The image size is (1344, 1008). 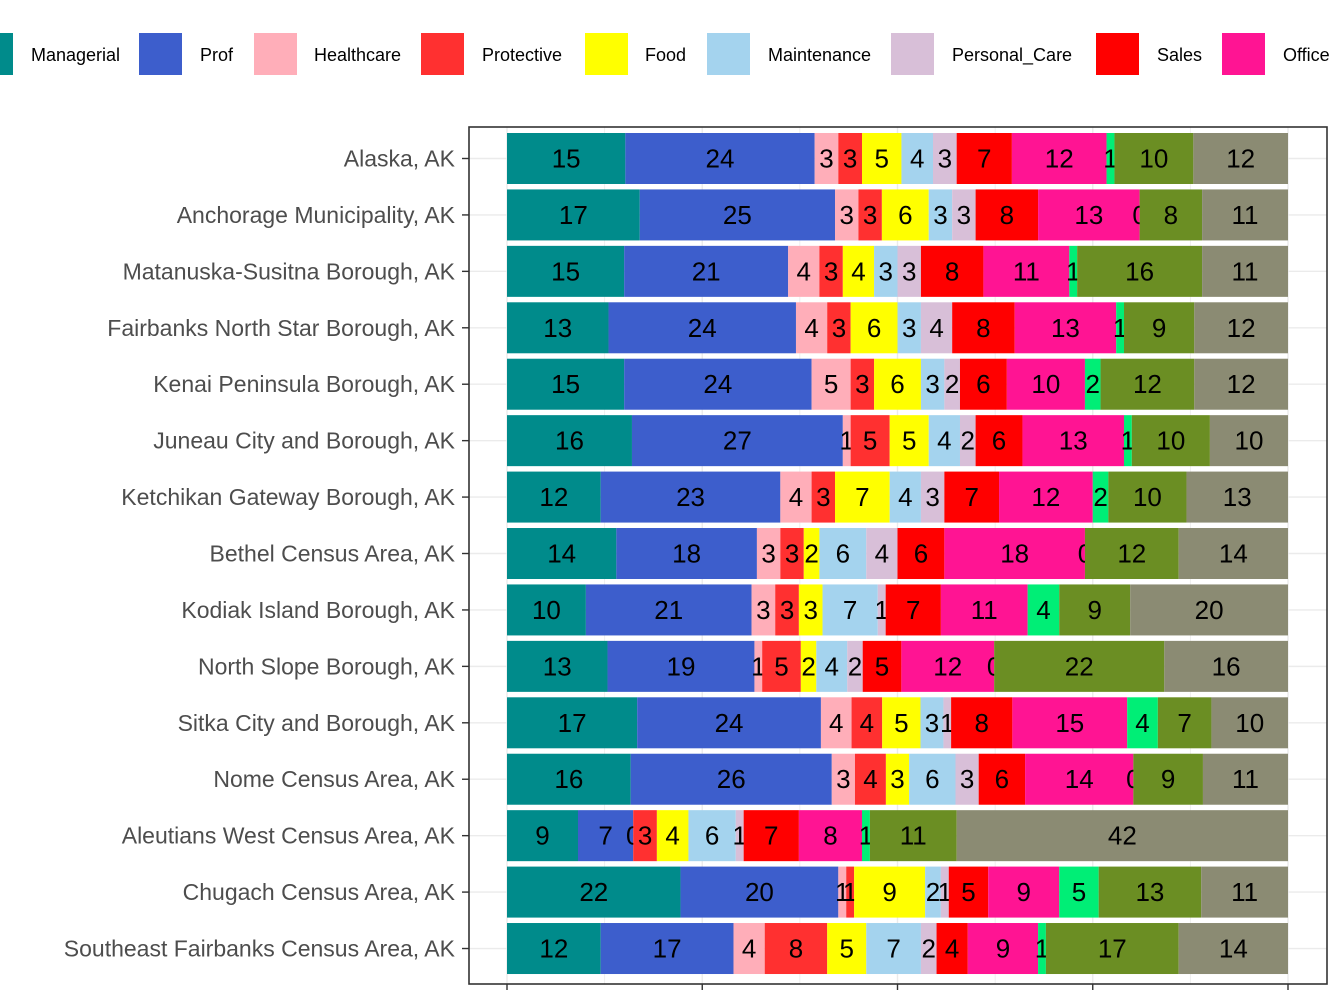 I want to click on data-label: 20, so click(x=1209, y=610).